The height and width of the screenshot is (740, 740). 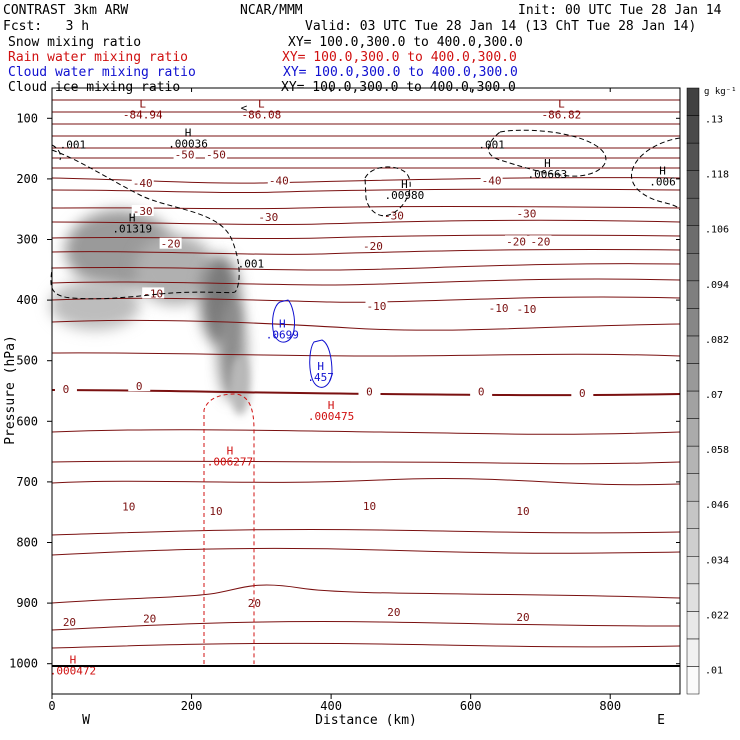 I want to click on y-tick-label: 700, so click(x=27, y=482).